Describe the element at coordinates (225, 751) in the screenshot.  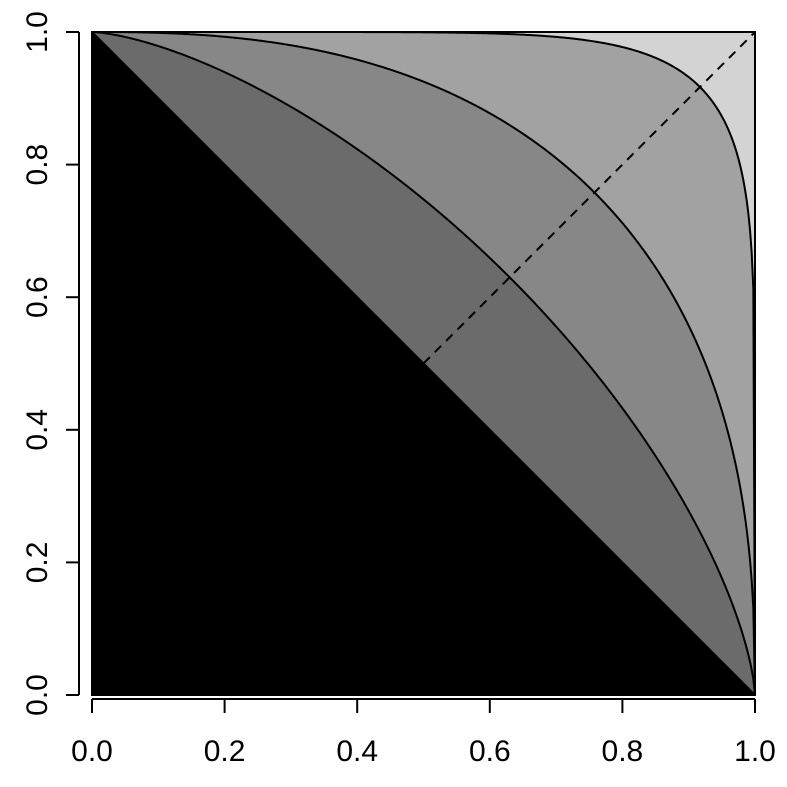
I see `x-tick-label: 0.2` at that location.